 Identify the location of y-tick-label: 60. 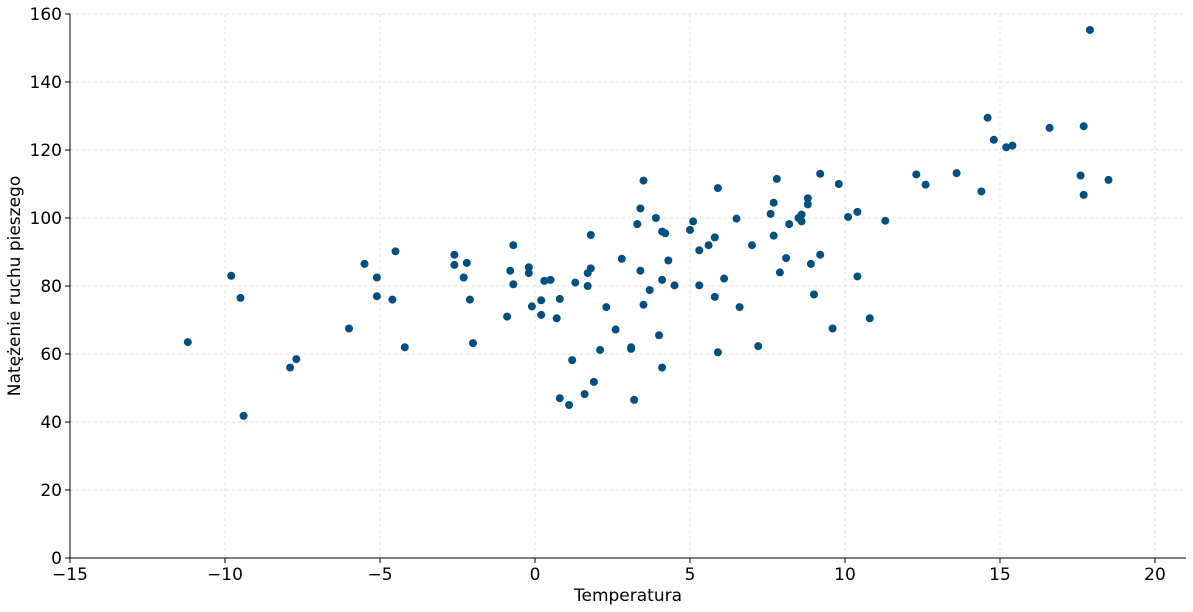
(51, 355).